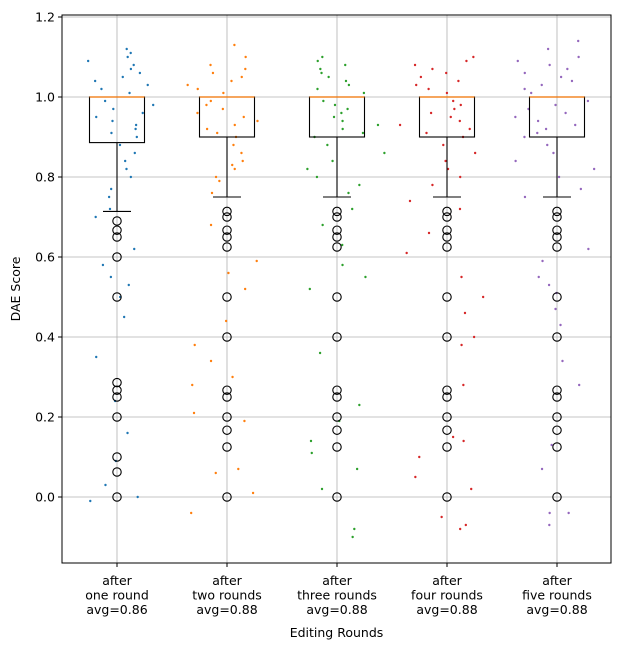 This screenshot has height=650, width=621. I want to click on y-axis-label: DAE Score, so click(15, 288).